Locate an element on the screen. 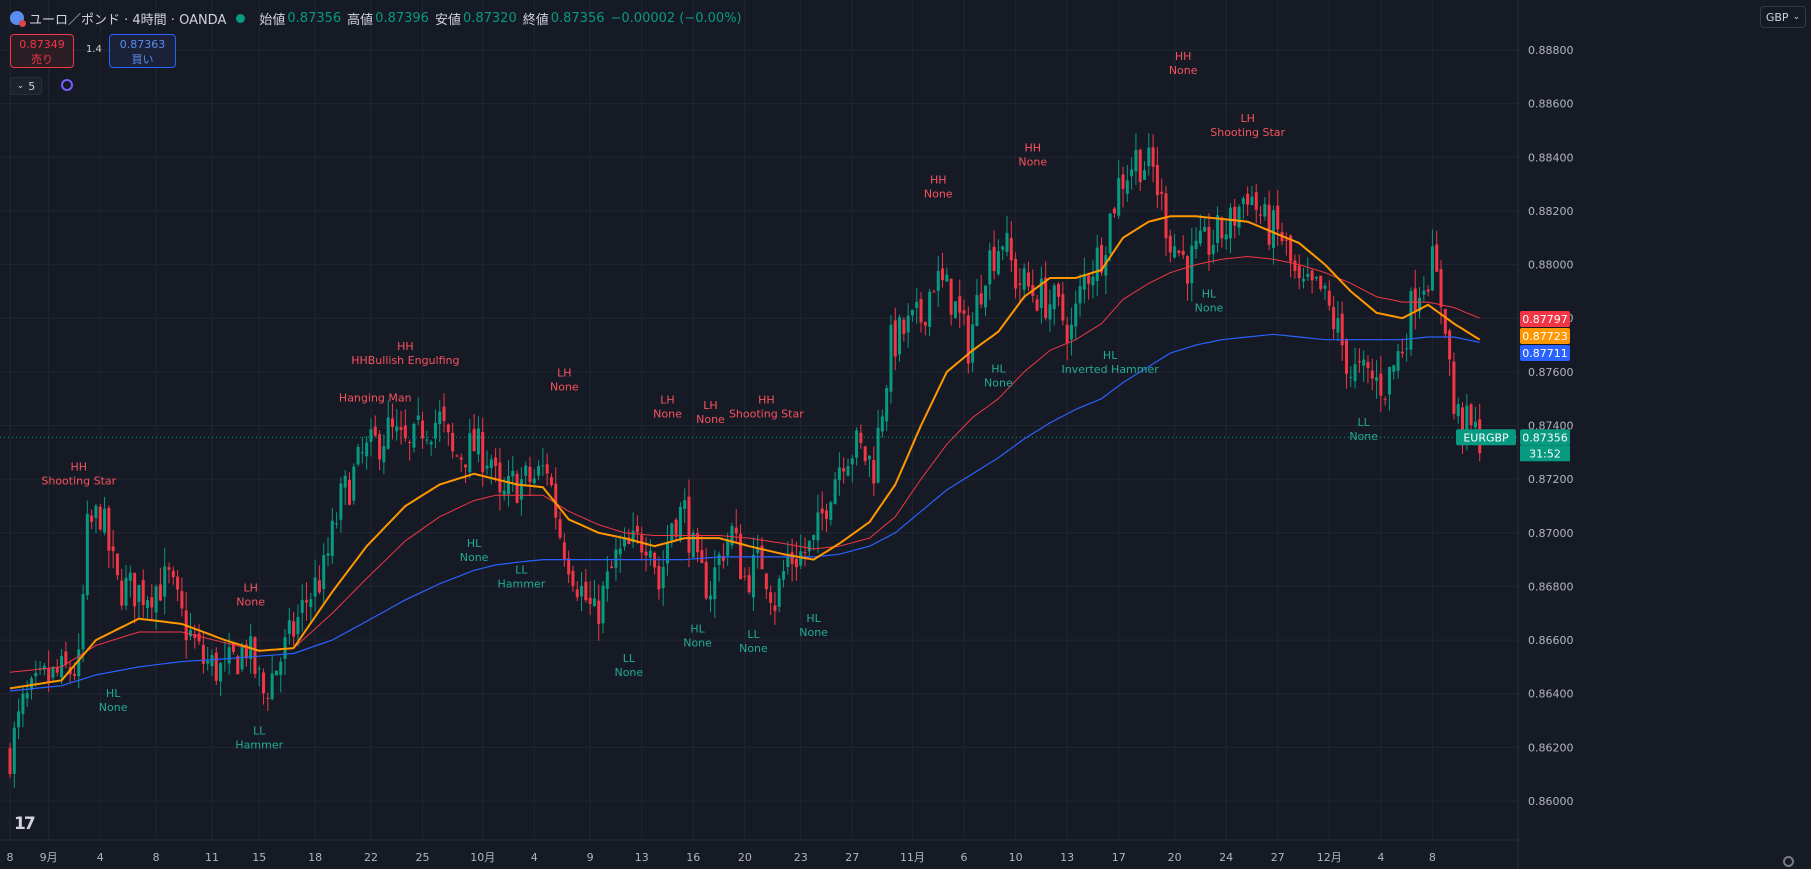 This screenshot has width=1811, height=869. x-tick-label: 12月 is located at coordinates (1329, 857).